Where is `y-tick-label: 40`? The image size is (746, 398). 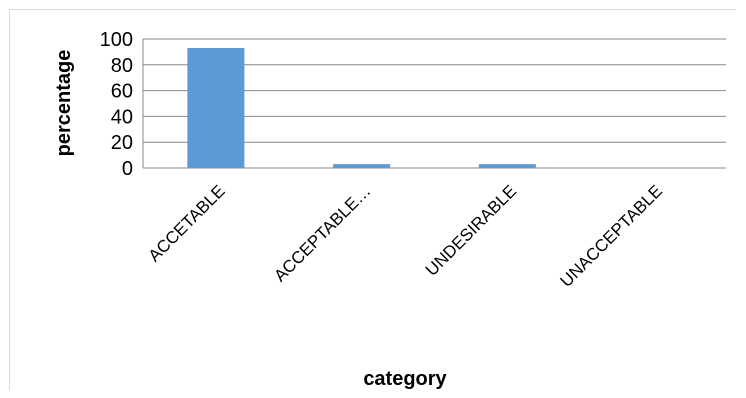 y-tick-label: 40 is located at coordinates (122, 117).